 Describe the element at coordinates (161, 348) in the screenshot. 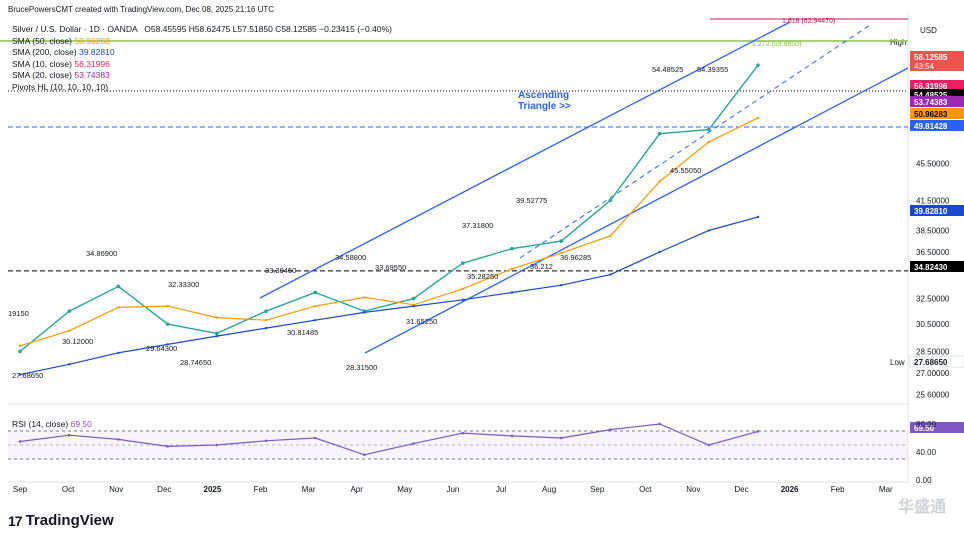

I see `pivot-label: 29.64300` at that location.